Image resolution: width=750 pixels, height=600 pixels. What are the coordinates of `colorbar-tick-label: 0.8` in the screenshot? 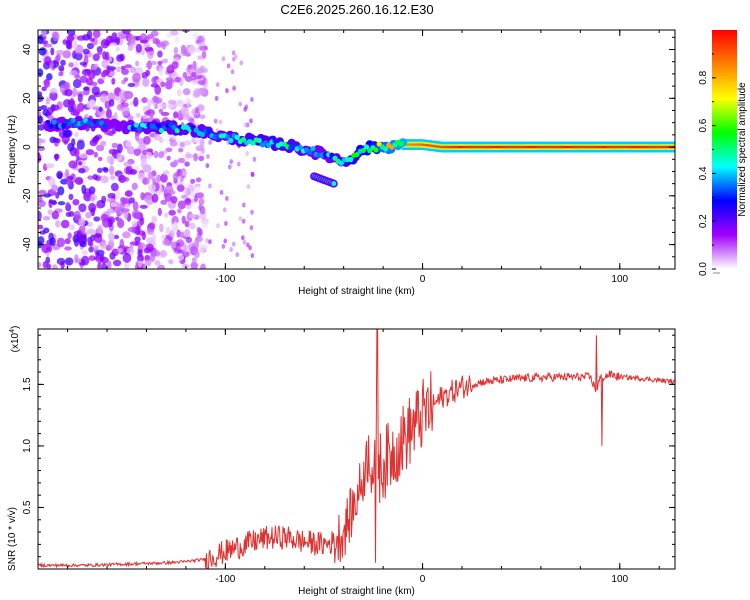 It's located at (703, 77).